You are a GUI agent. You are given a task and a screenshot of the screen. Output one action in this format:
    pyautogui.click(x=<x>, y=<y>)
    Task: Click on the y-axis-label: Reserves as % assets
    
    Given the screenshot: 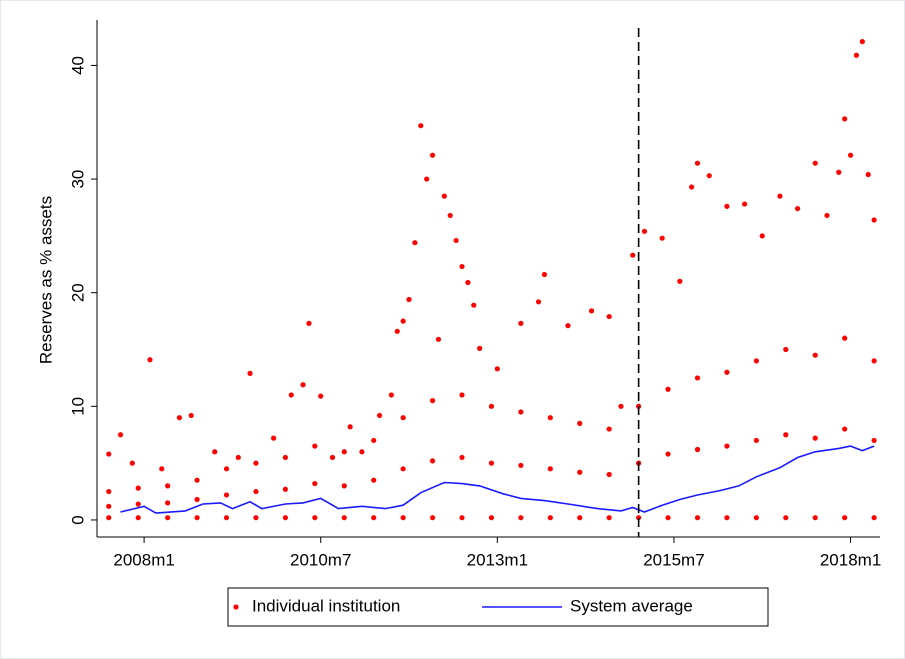 What is the action you would take?
    pyautogui.click(x=45, y=280)
    